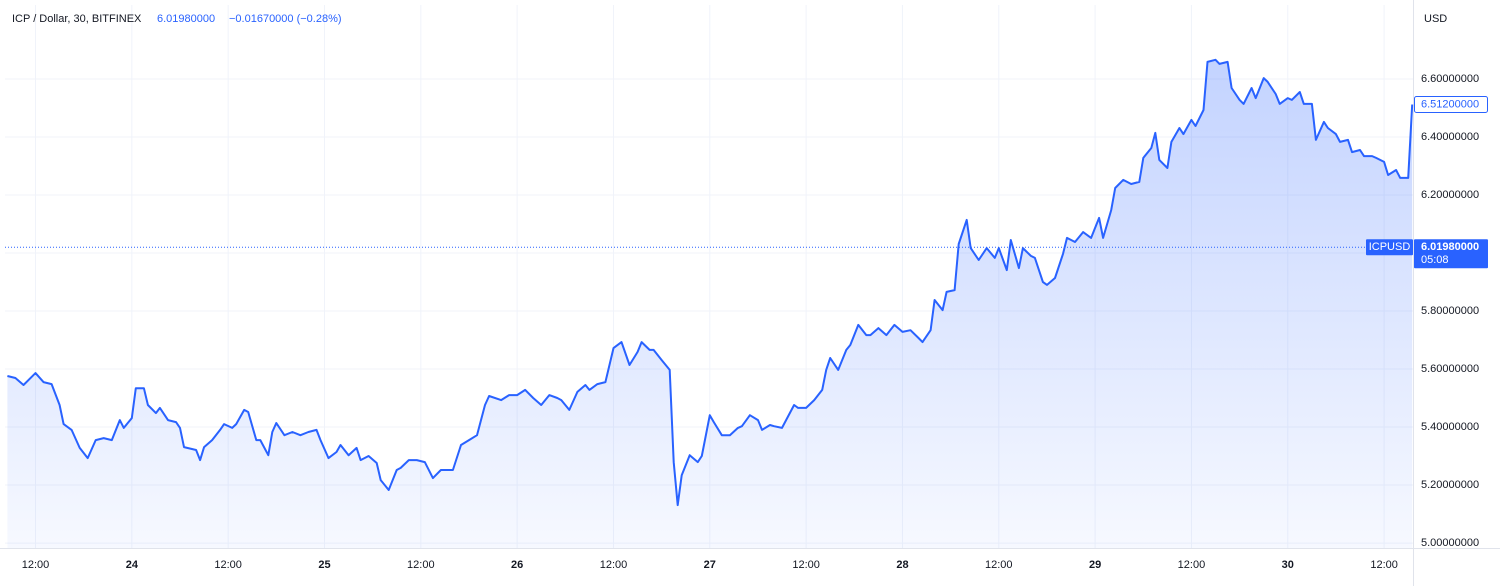 The width and height of the screenshot is (1500, 586). I want to click on y-tick-label: 5.60000000, so click(1450, 369).